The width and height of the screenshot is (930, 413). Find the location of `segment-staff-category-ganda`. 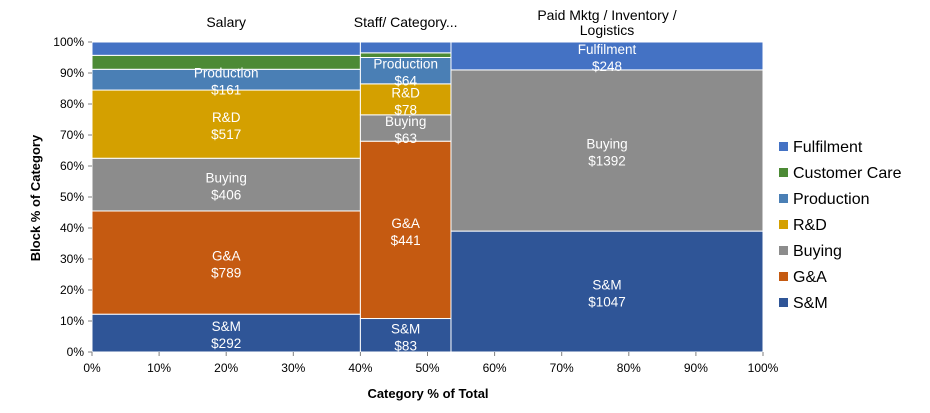

segment-staff-category-ganda is located at coordinates (405, 230).